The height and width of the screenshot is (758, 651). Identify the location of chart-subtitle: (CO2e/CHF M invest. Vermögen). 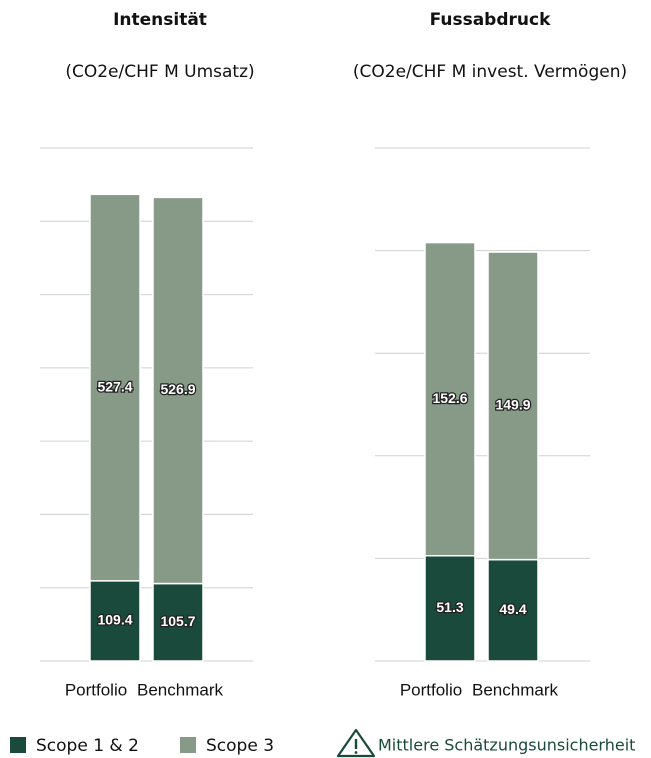
(490, 72).